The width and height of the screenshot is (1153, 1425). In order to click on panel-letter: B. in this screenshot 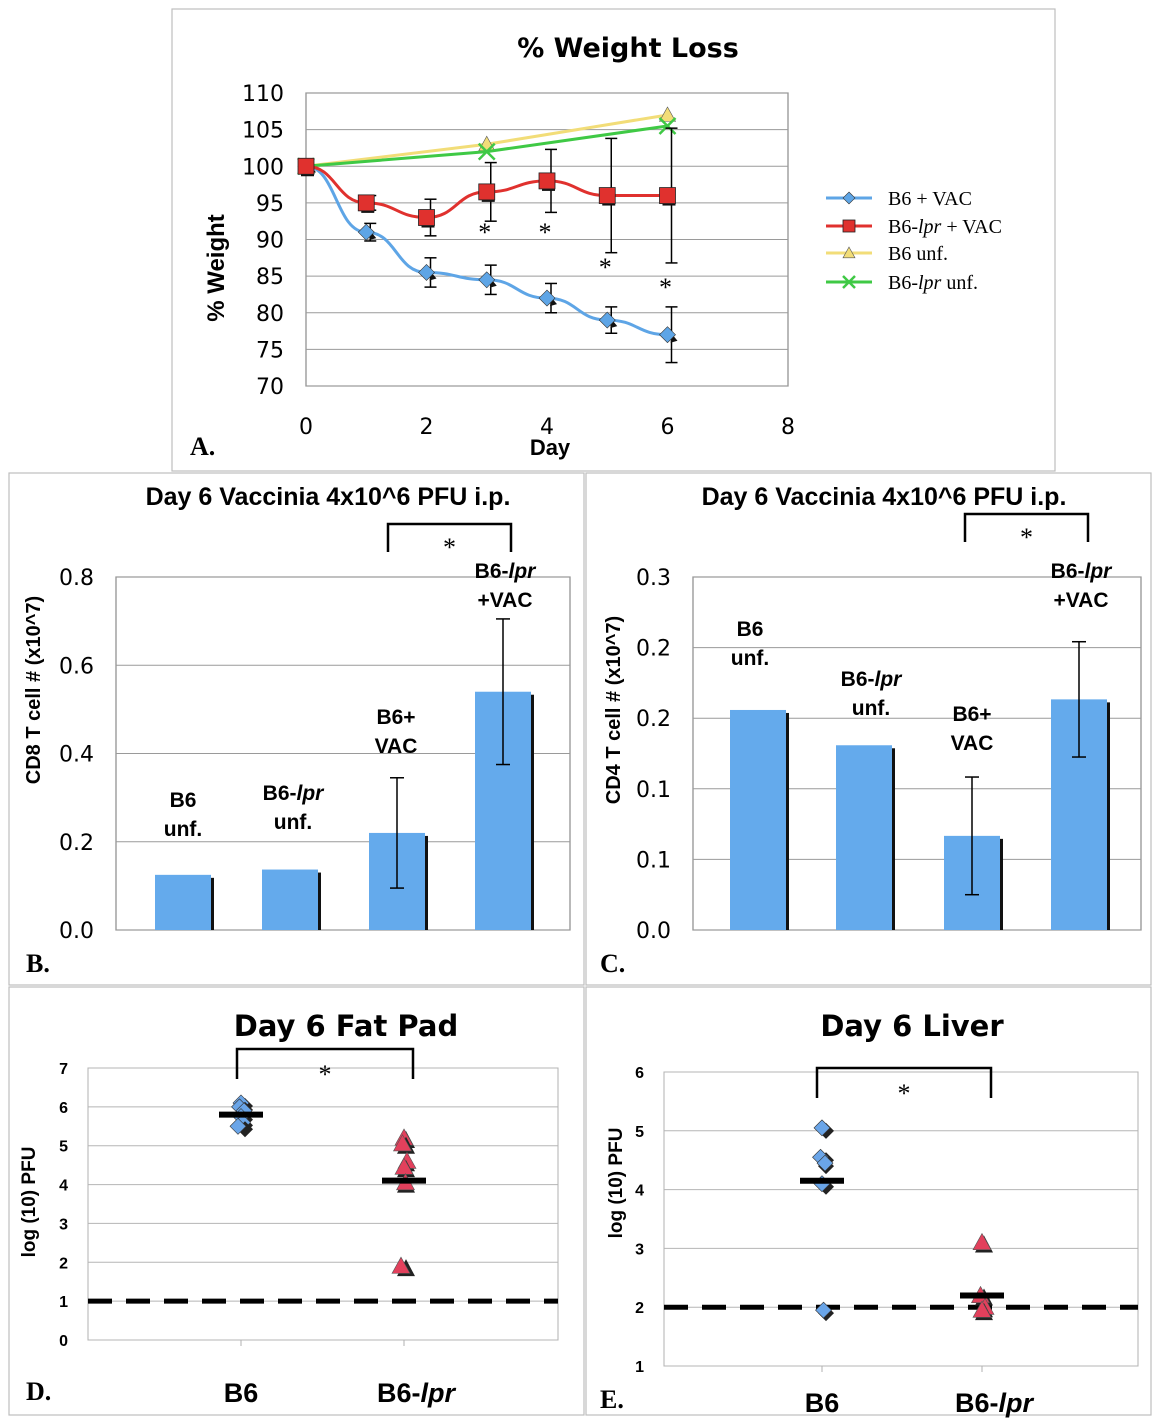, I will do `click(38, 963)`.